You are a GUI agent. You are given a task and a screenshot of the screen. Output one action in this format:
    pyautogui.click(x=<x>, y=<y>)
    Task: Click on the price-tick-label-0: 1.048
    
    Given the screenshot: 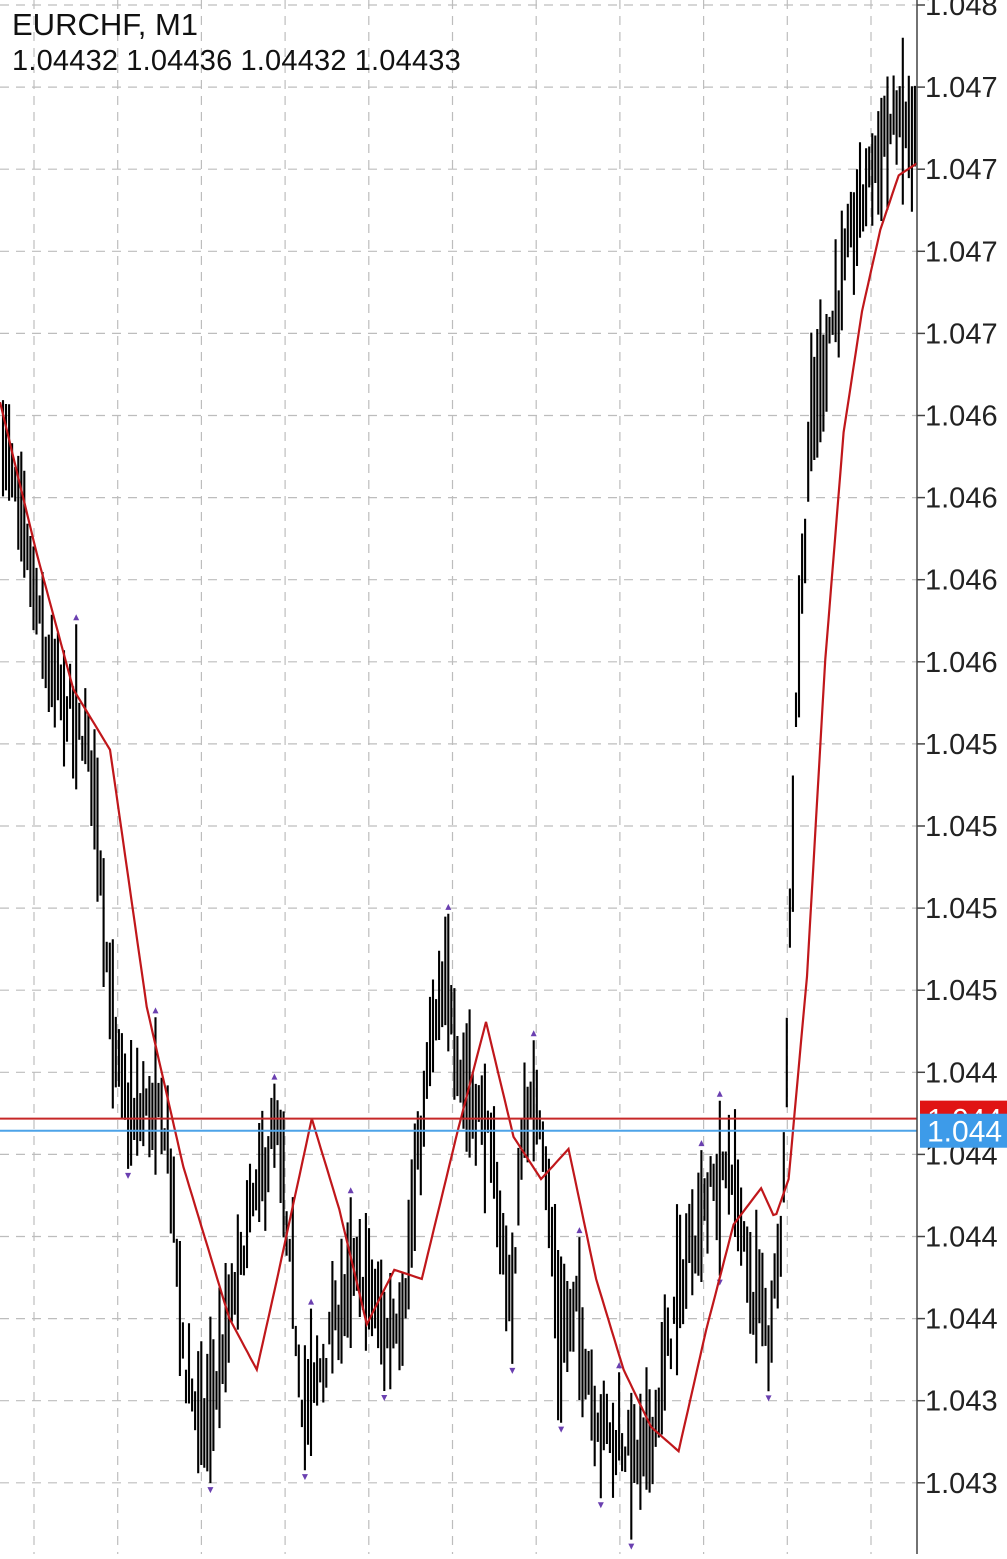 What is the action you would take?
    pyautogui.click(x=961, y=11)
    